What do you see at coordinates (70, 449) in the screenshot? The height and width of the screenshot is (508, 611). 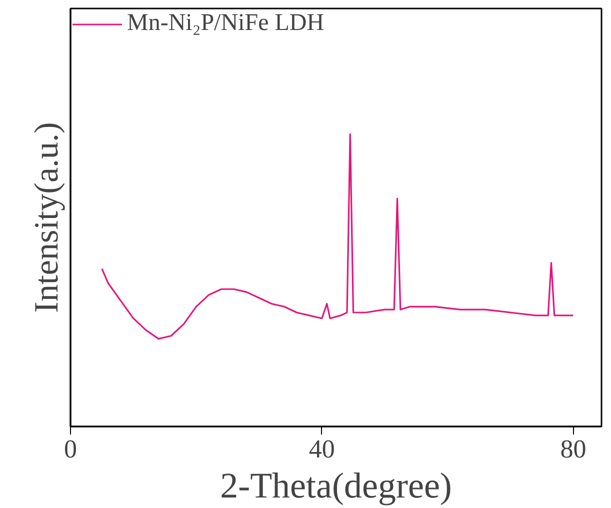 I see `x-tick-label: 0` at bounding box center [70, 449].